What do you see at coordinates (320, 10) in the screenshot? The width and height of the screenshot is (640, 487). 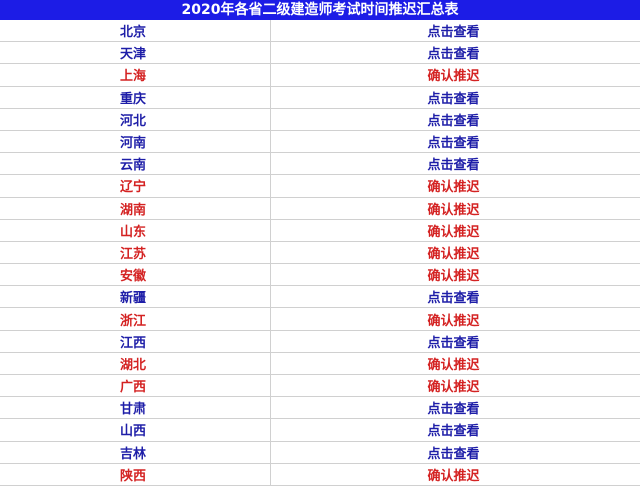 I see `table-title: 2020年各省二级建造师考试时间推迟汇总表` at bounding box center [320, 10].